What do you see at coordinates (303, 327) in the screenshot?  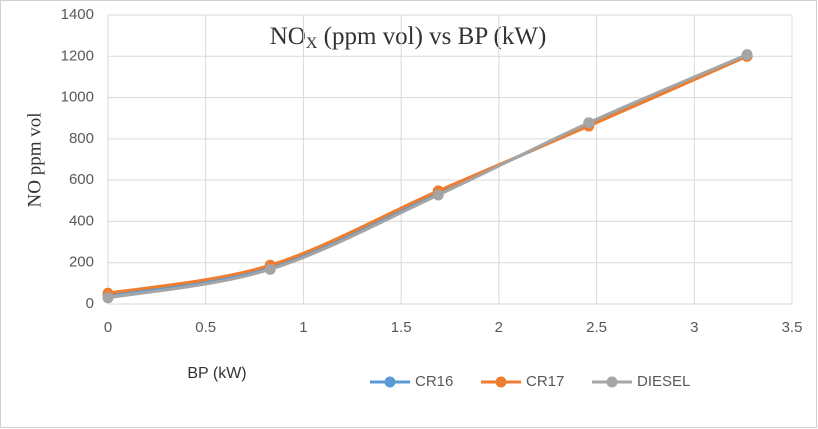 I see `x-tick-label: 1` at bounding box center [303, 327].